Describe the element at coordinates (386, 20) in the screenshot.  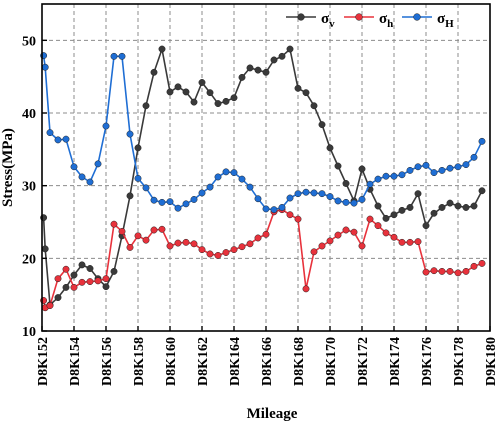
I see `legend-label: σh` at that location.